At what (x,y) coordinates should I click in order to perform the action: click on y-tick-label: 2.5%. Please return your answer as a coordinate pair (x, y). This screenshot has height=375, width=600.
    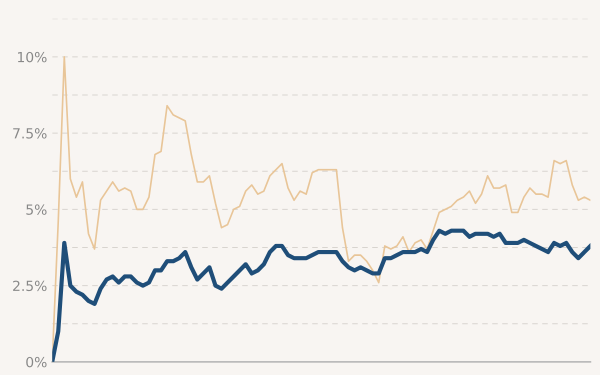
    Looking at the image, I should click on (30, 286).